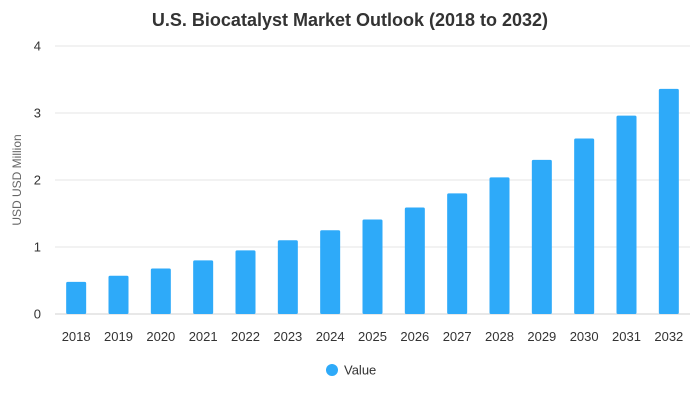  I want to click on bar-2021, so click(203, 287).